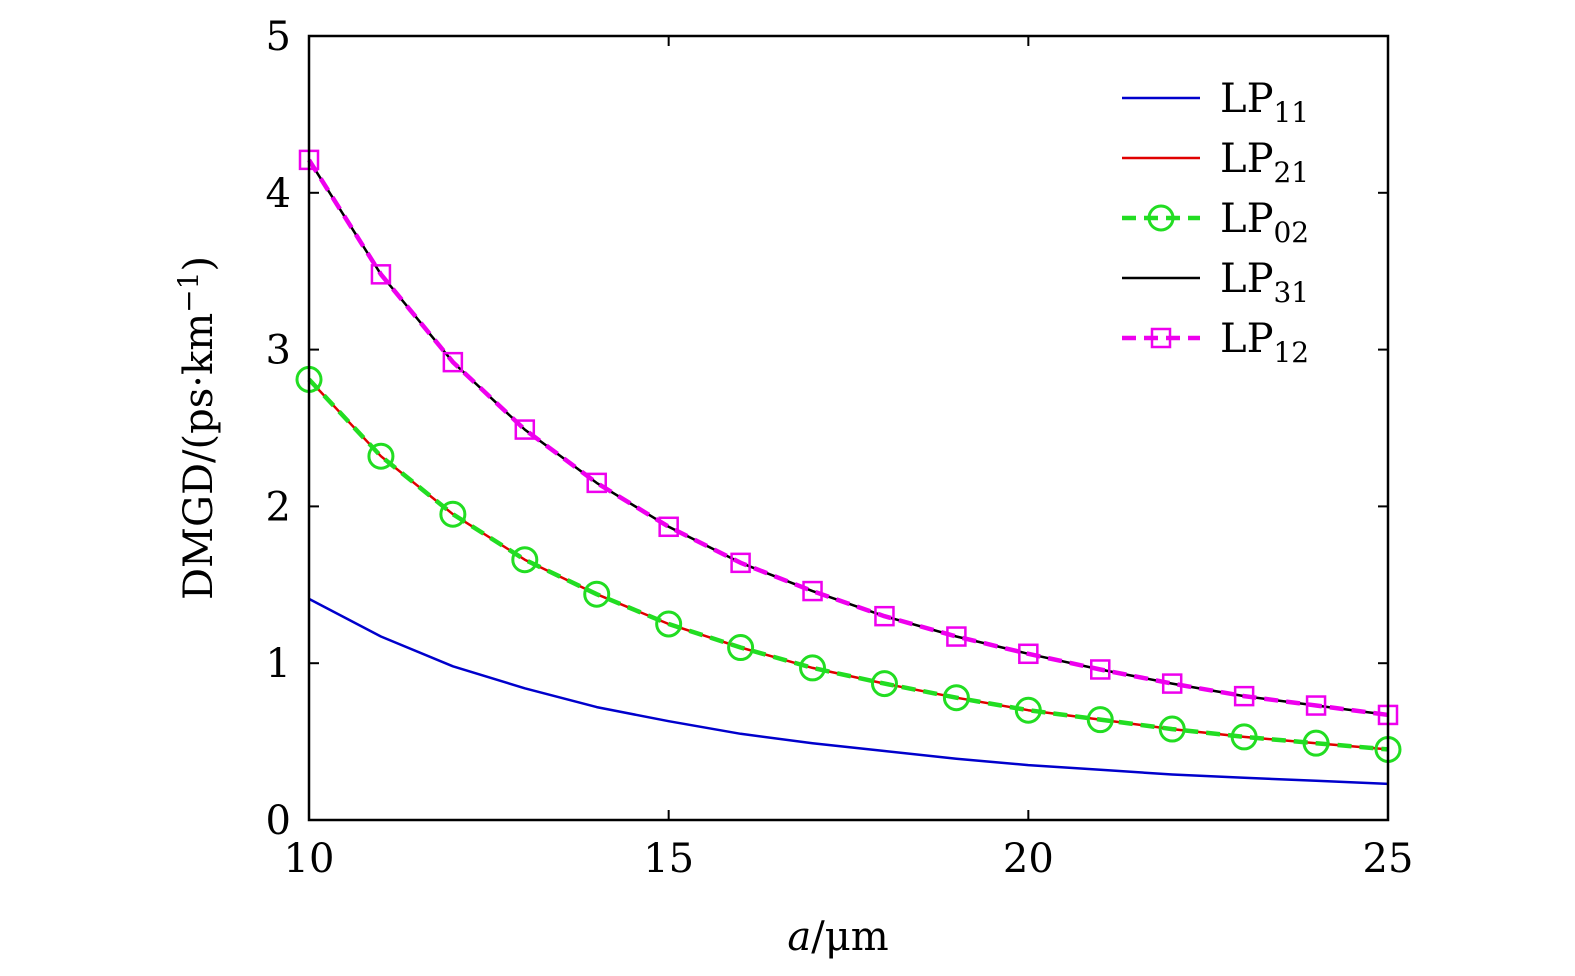  I want to click on legend-label-lp11: LP11, so click(1264, 102).